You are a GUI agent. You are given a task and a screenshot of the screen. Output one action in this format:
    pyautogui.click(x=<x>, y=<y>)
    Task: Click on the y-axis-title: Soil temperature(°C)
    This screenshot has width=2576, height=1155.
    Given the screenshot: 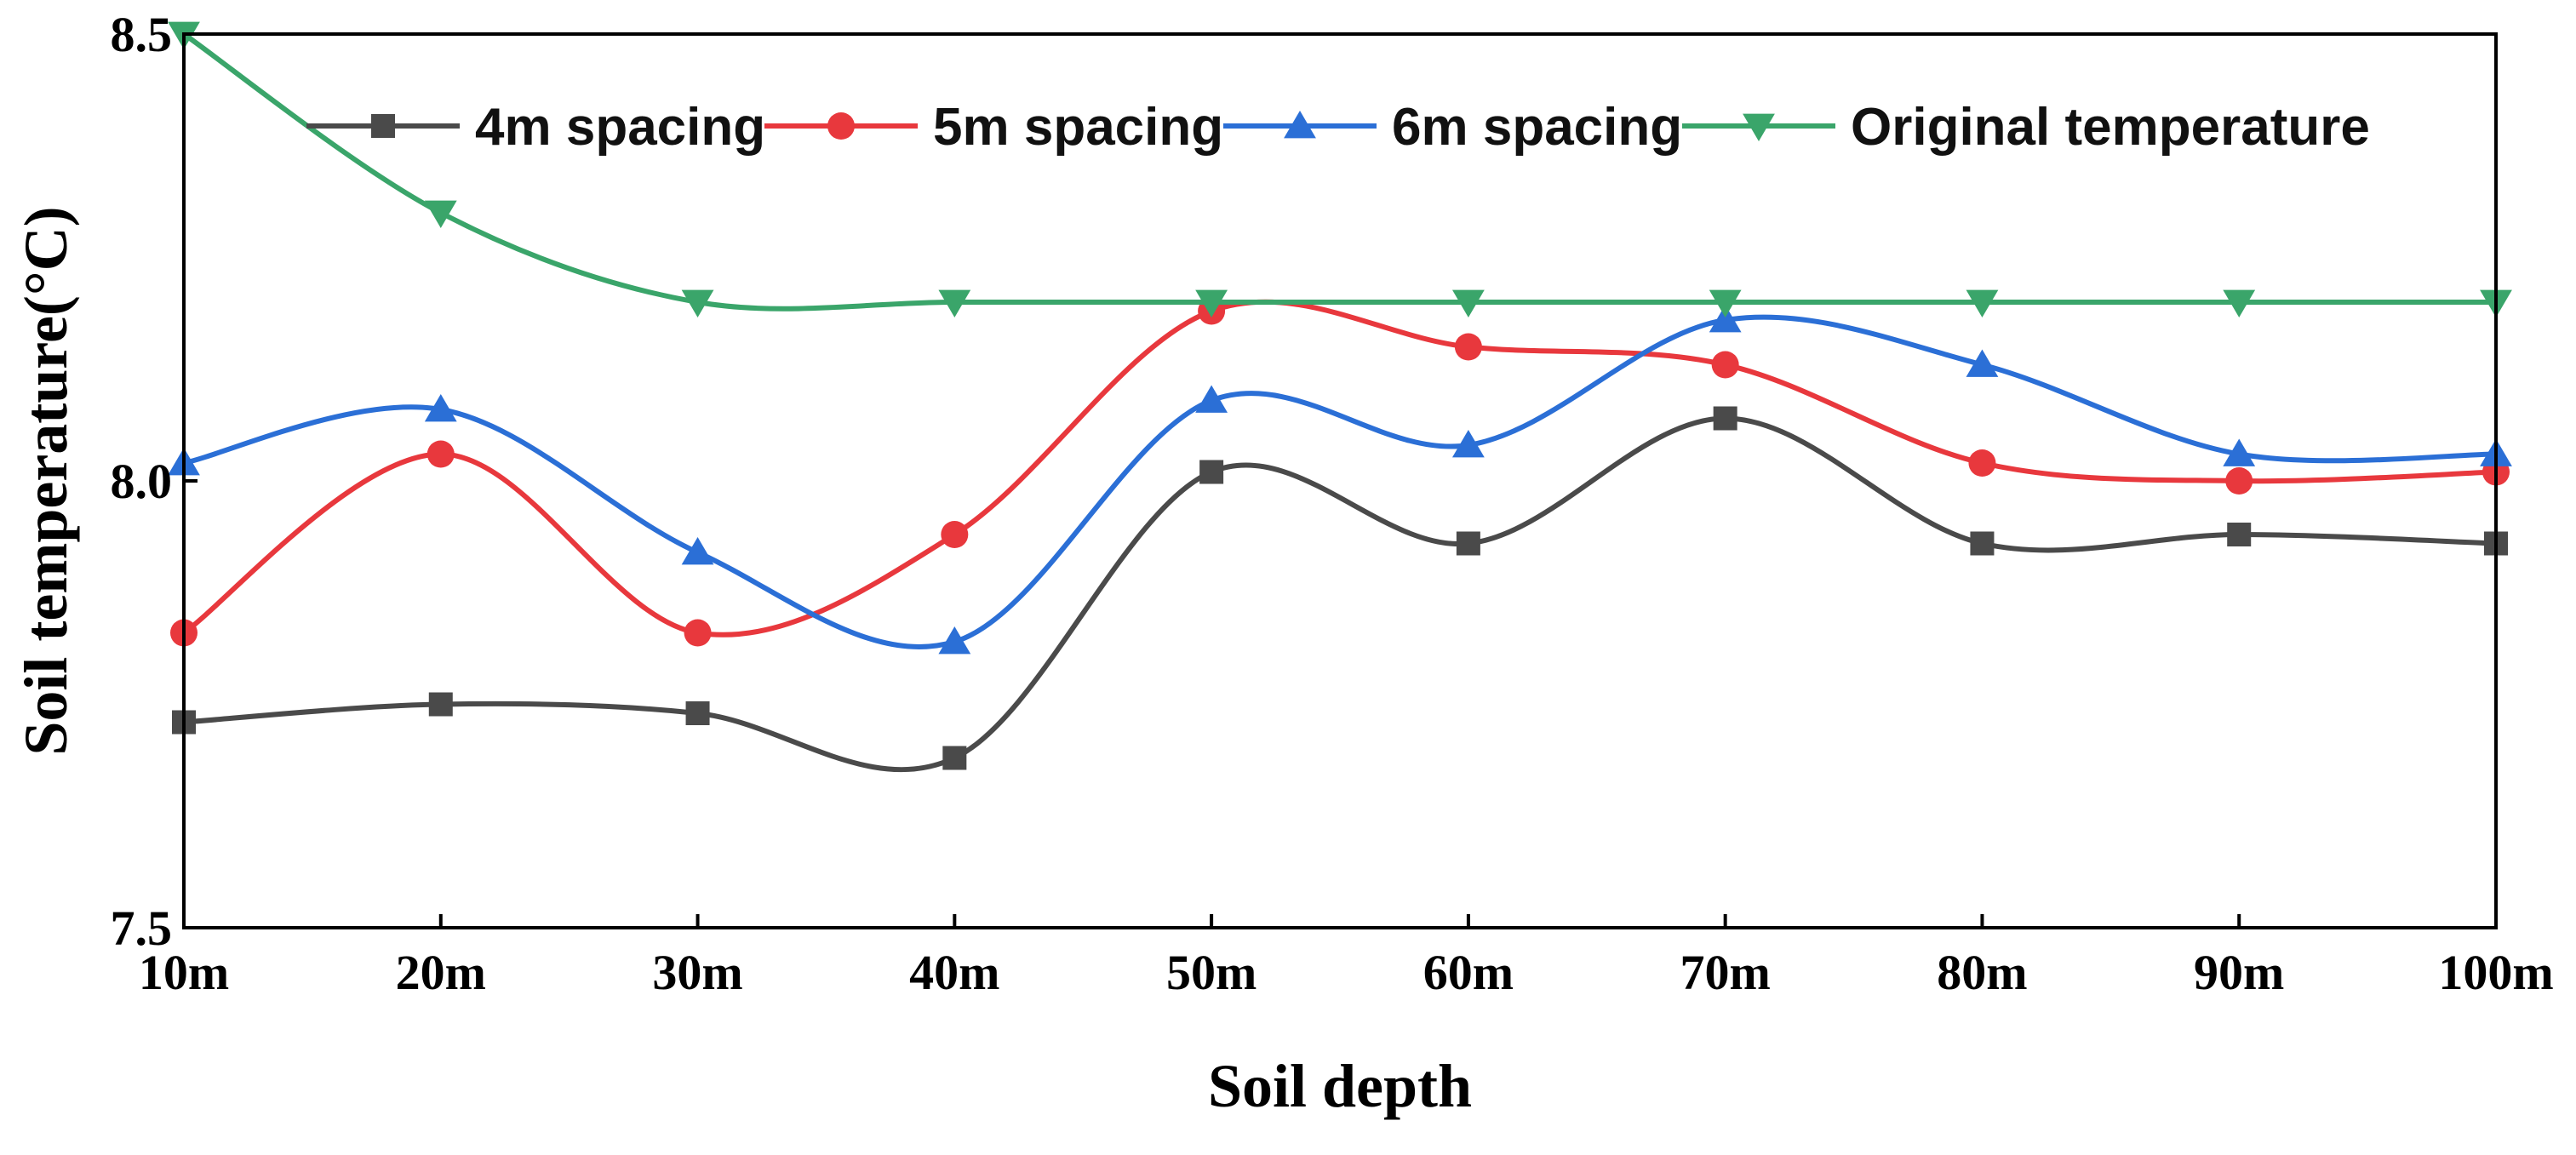 What is the action you would take?
    pyautogui.click(x=46, y=480)
    